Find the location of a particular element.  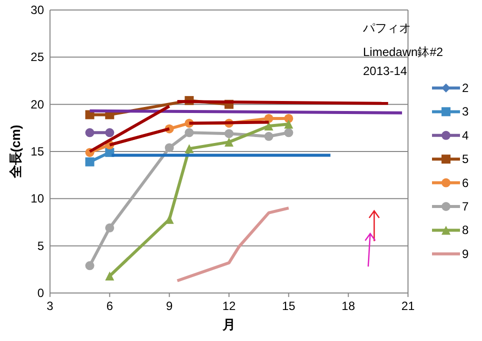

y-tick-label: 20 is located at coordinates (37, 104).